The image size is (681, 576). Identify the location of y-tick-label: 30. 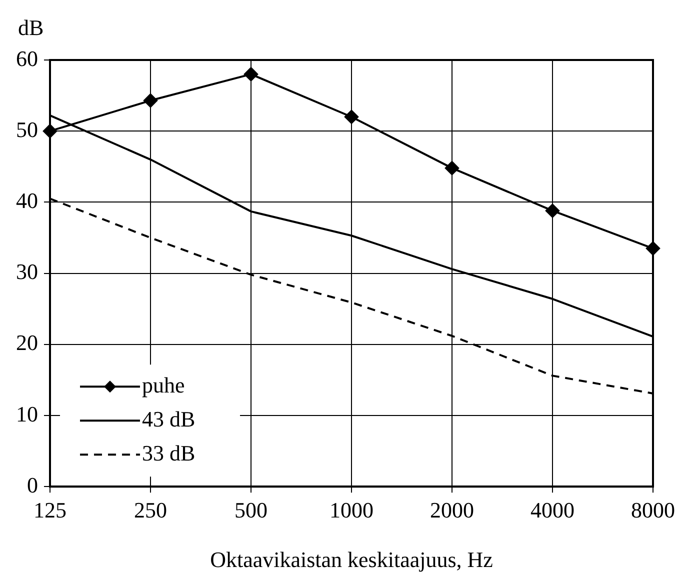
(27, 271).